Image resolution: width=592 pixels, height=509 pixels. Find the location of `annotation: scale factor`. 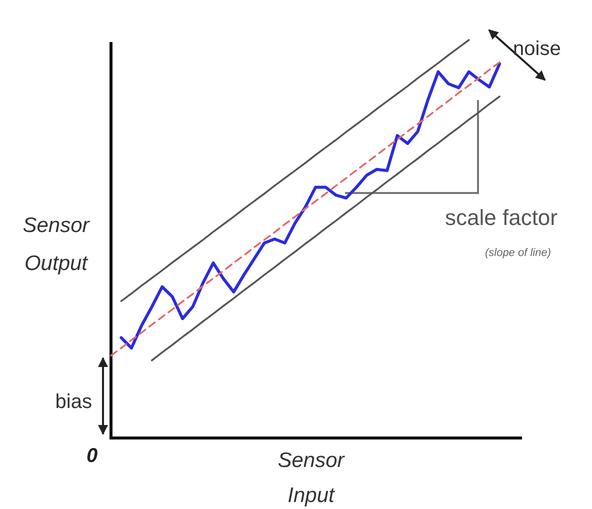

annotation: scale factor is located at coordinates (501, 217).